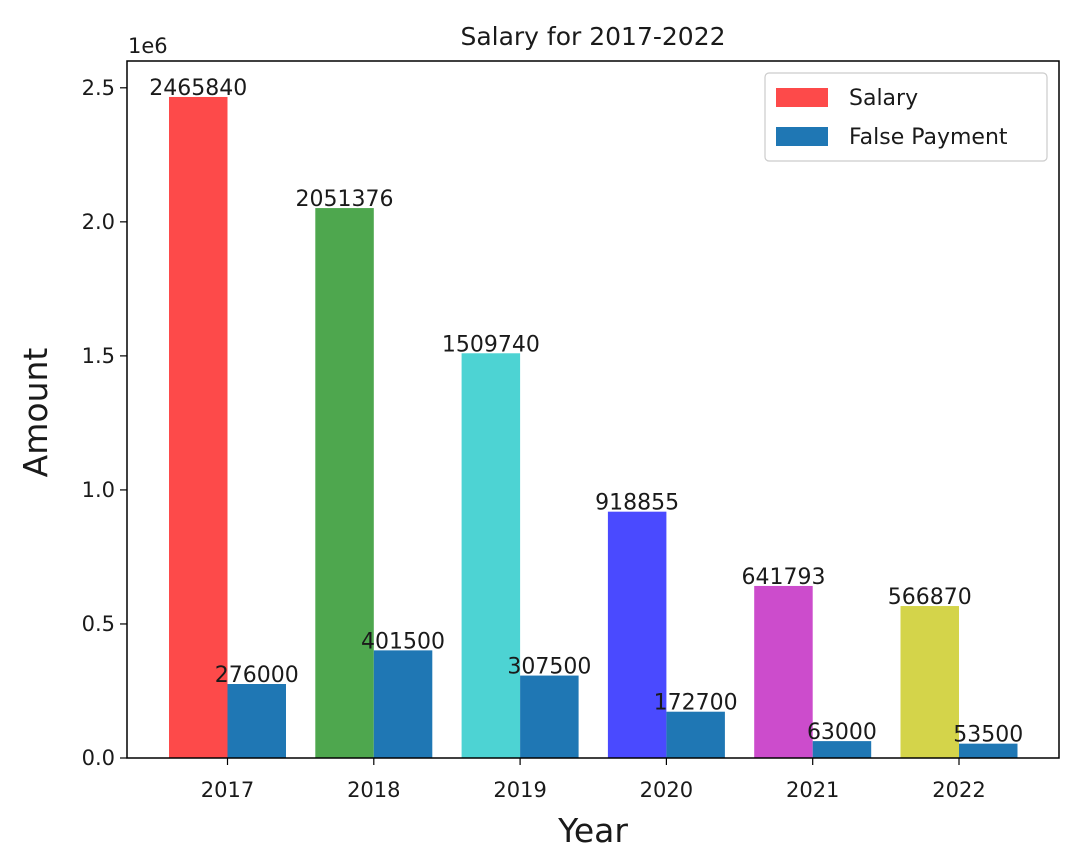 This screenshot has height=868, width=1080. What do you see at coordinates (592, 36) in the screenshot?
I see `chart-title: Salary for 2017-2022` at bounding box center [592, 36].